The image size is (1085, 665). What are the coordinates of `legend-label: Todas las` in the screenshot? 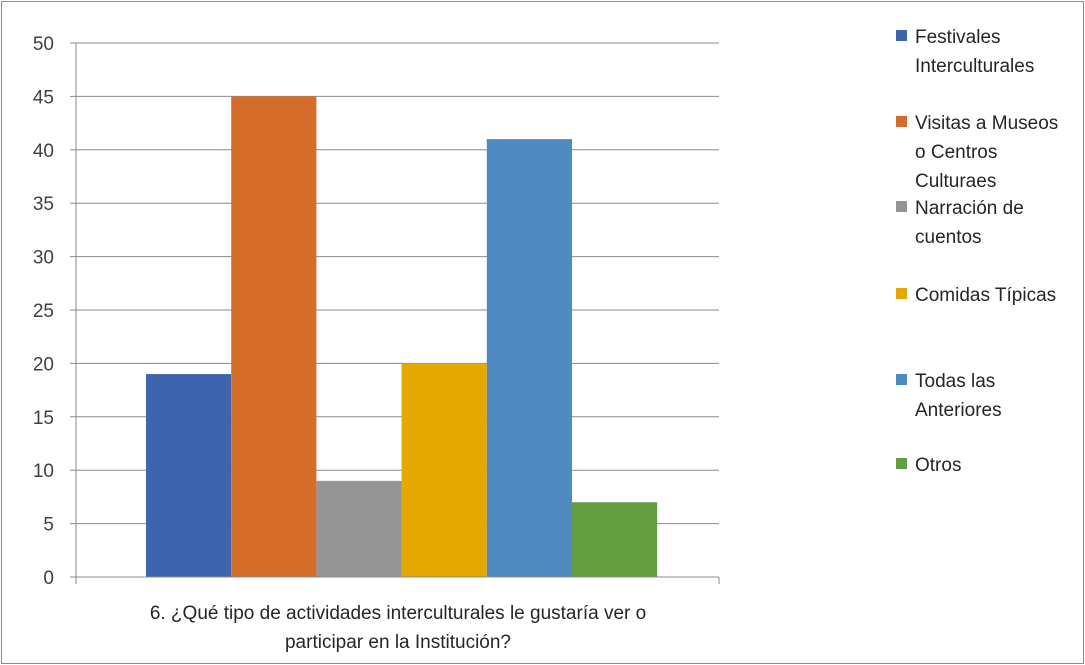 It's located at (955, 381).